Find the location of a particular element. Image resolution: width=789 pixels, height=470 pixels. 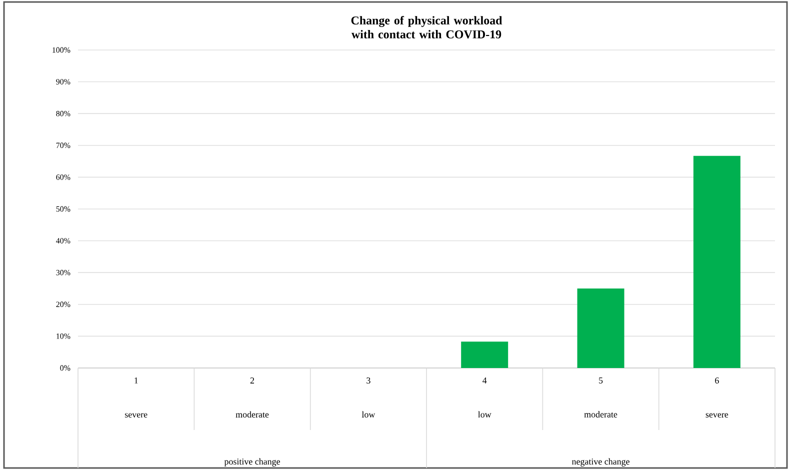

category-label: 4 low is located at coordinates (485, 398).